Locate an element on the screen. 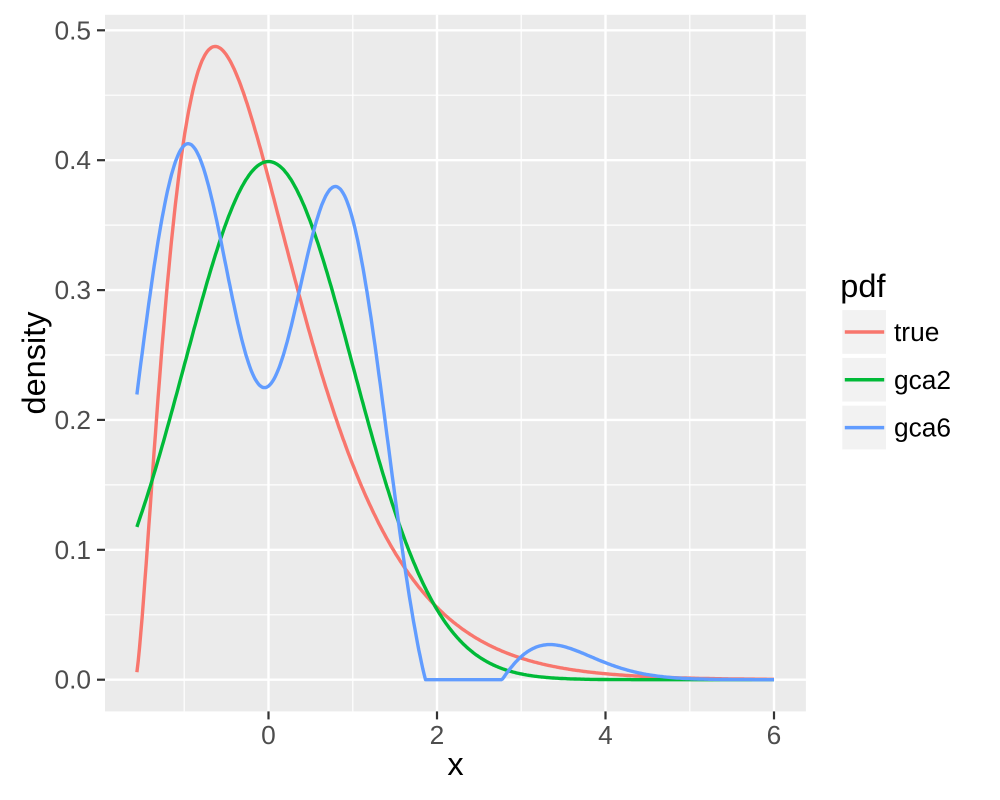 This screenshot has height=800, width=1000. svg-text: 0.0 is located at coordinates (72, 680).